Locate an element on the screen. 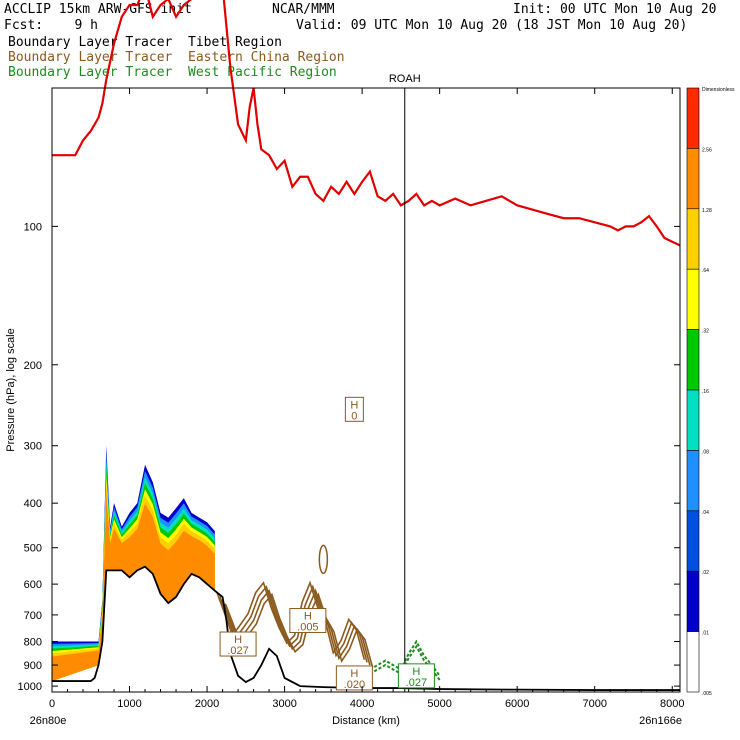 The width and height of the screenshot is (740, 740). colorbar-label-10: .005 is located at coordinates (707, 694).